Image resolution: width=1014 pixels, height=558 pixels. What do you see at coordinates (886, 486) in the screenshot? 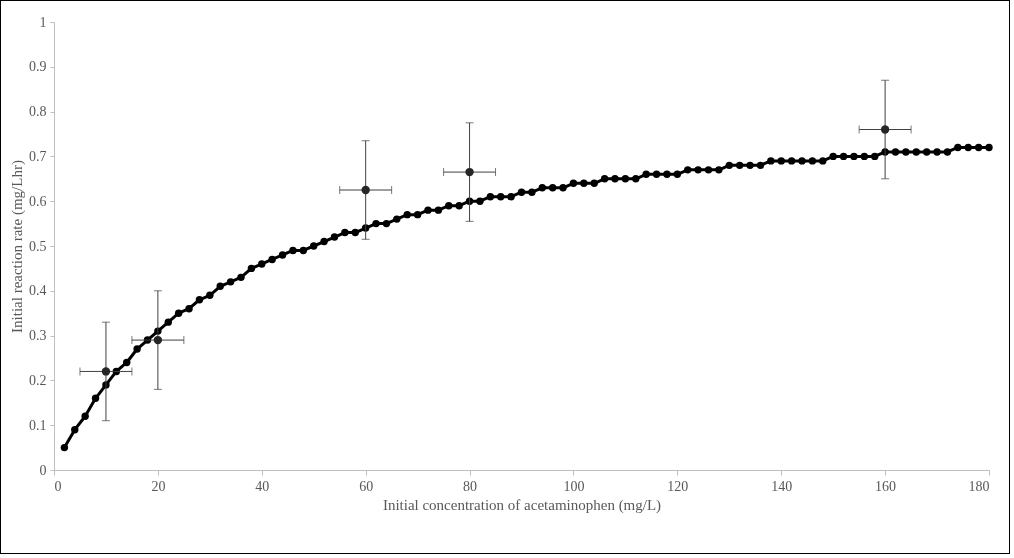
I see `x-tick-label: 160` at bounding box center [886, 486].